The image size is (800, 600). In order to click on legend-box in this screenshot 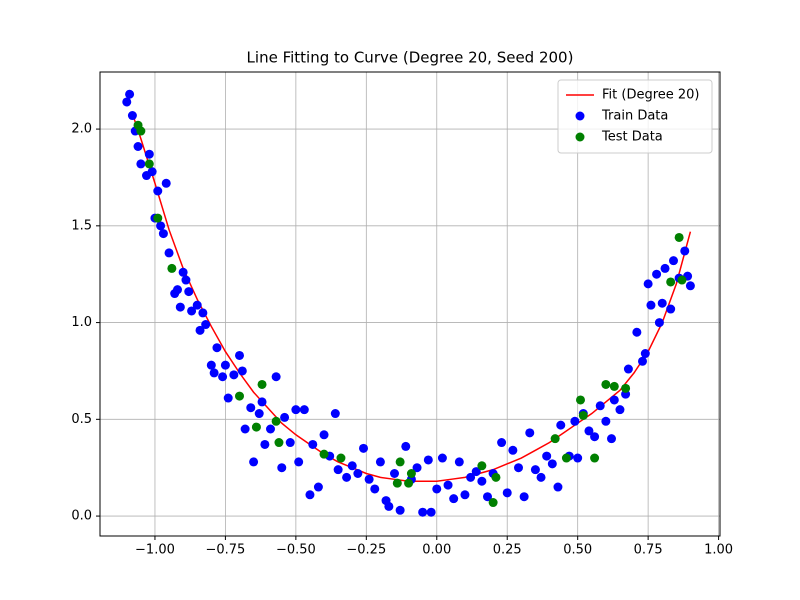, I will do `click(635, 116)`.